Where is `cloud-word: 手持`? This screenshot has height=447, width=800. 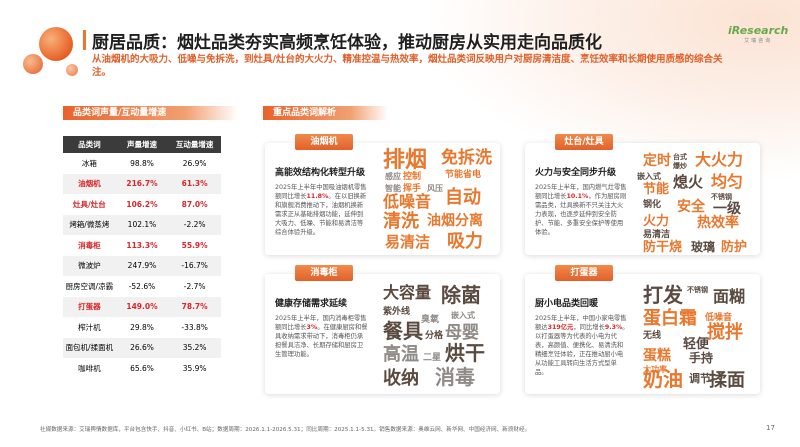 cloud-word: 手持 is located at coordinates (701, 357).